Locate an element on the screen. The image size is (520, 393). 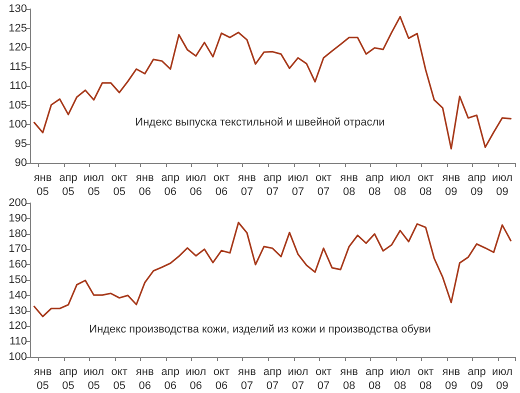
y-tick-label: 115 is located at coordinates (18, 66).